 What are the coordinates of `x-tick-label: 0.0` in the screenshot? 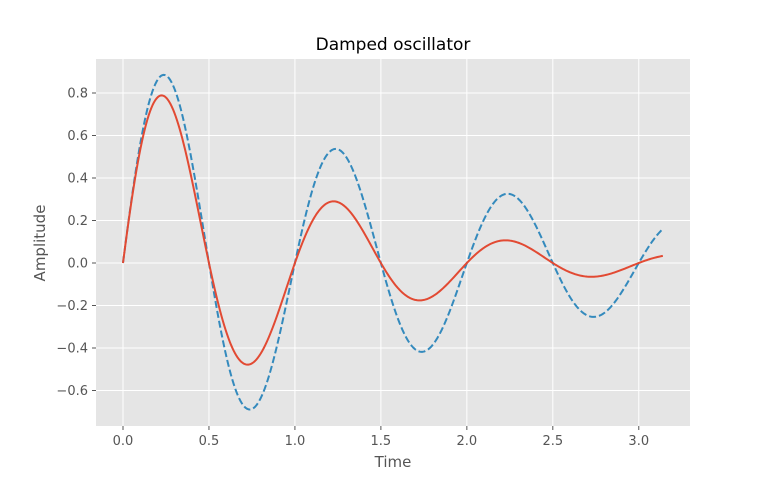 It's located at (123, 441).